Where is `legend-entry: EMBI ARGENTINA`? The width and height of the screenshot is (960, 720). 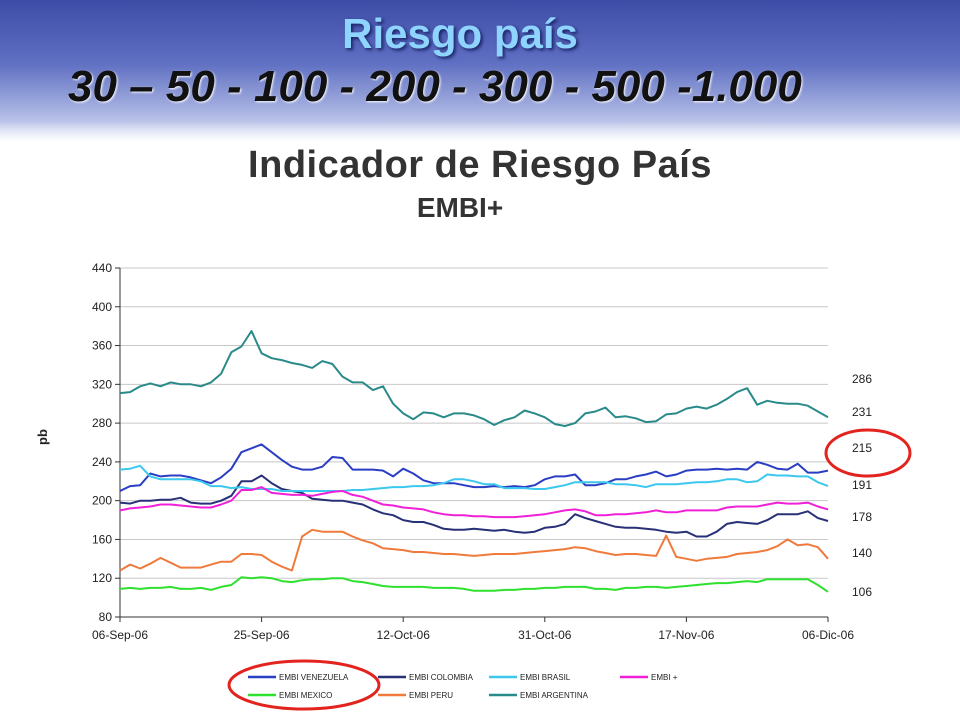
legend-entry: EMBI ARGENTINA is located at coordinates (554, 695).